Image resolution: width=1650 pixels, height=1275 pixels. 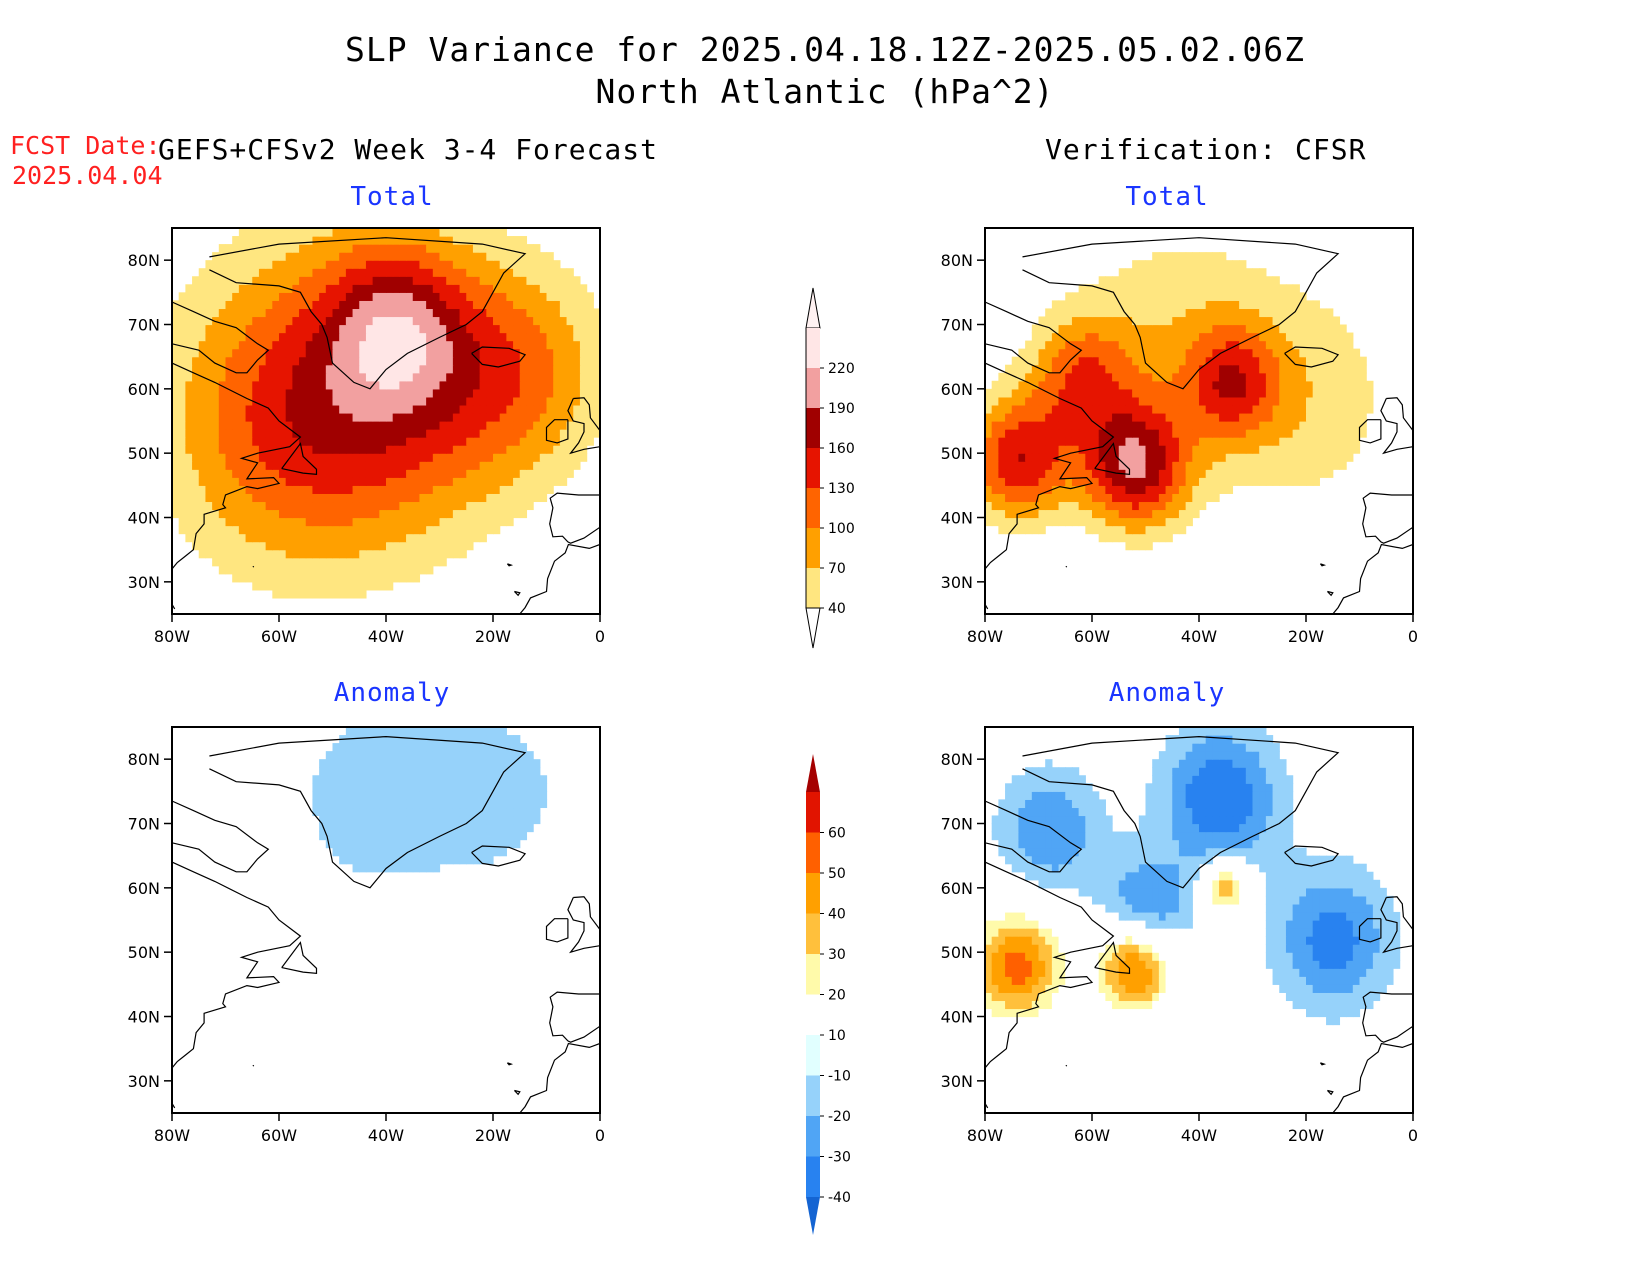 What do you see at coordinates (813, 773) in the screenshot?
I see `colorbar-top-arrow` at bounding box center [813, 773].